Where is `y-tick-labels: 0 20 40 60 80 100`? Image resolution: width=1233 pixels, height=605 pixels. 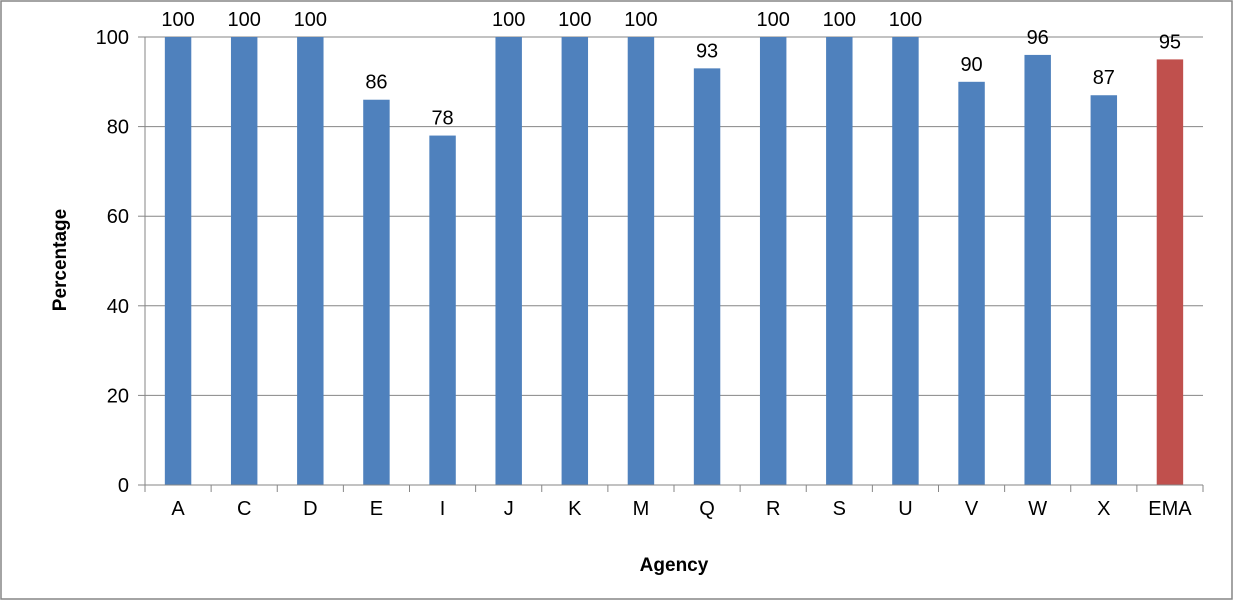 y-tick-labels: 0 20 40 60 80 100 is located at coordinates (112, 262).